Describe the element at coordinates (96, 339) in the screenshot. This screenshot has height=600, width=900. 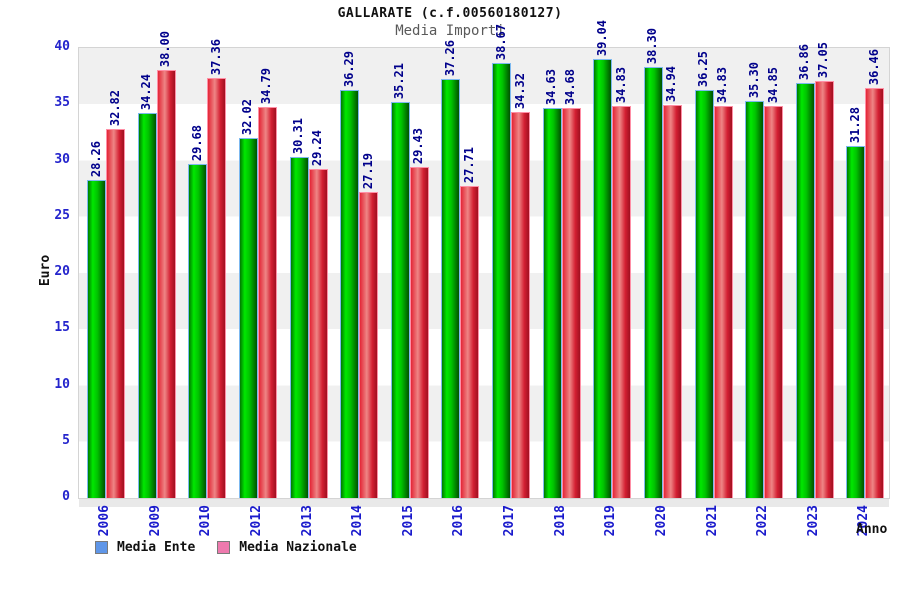
I see `bar-media-ente-2006` at that location.